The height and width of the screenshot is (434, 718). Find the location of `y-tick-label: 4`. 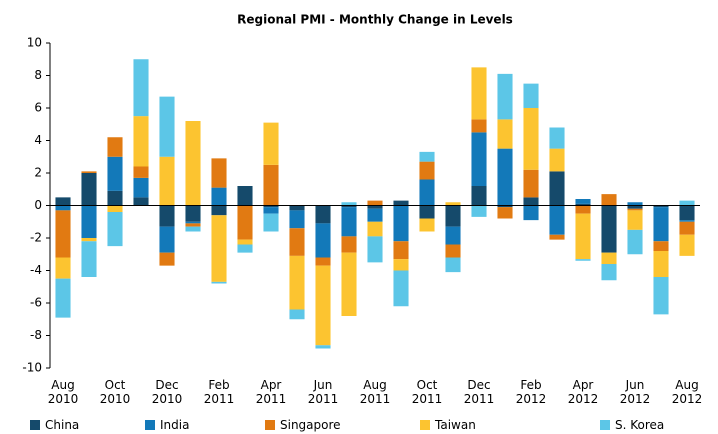

y-tick-label: 4 is located at coordinates (38, 140).